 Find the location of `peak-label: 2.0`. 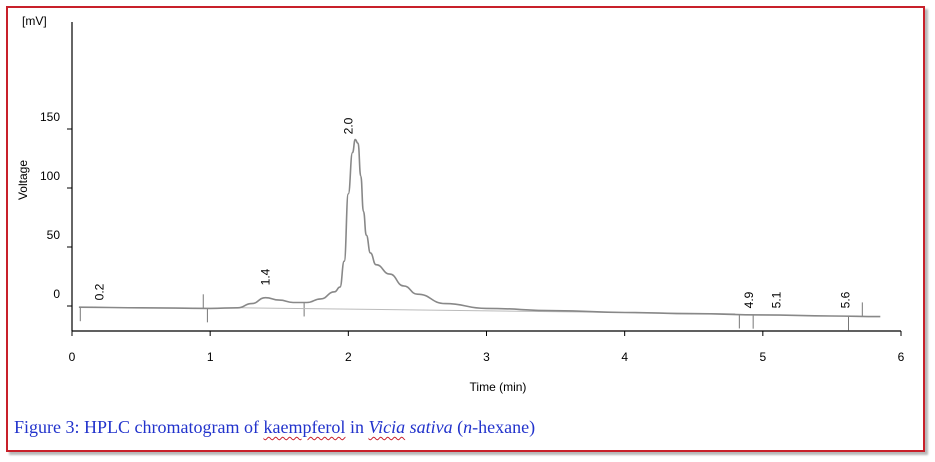

peak-label: 2.0 is located at coordinates (348, 125).